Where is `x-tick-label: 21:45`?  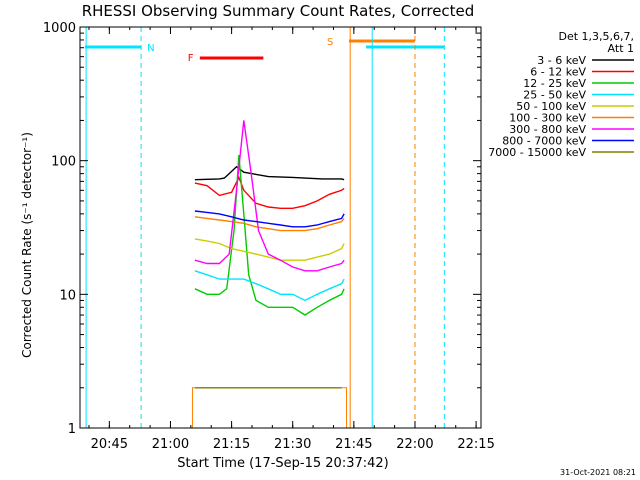 x-tick-label: 21:45 is located at coordinates (353, 444).